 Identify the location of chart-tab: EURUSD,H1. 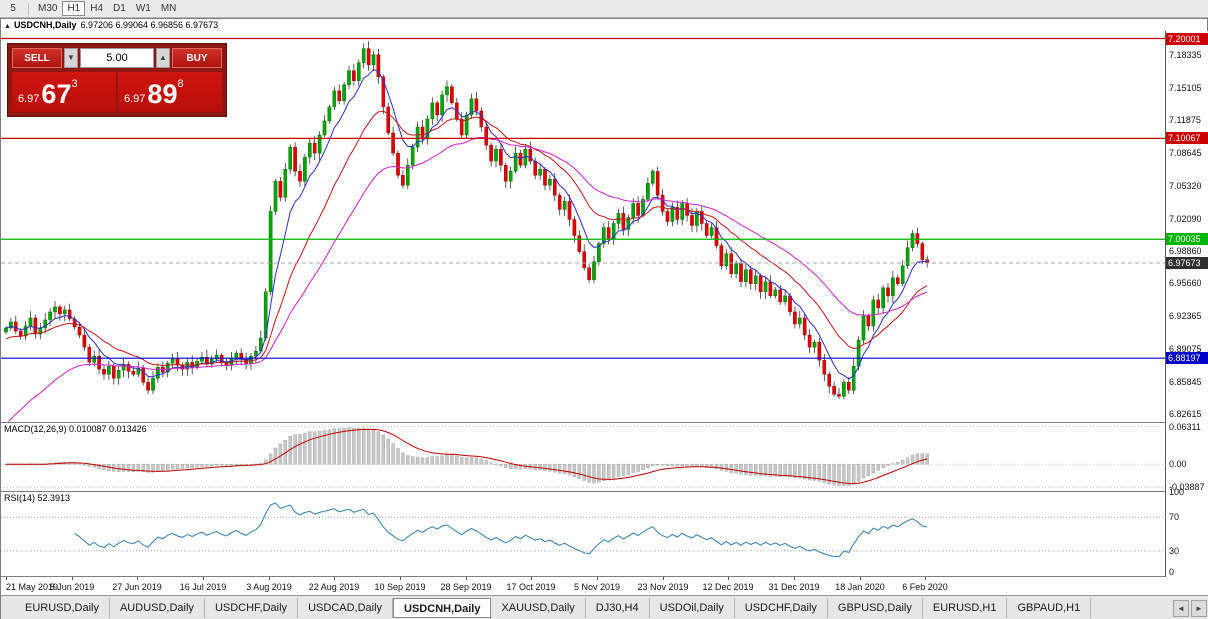
(965, 608).